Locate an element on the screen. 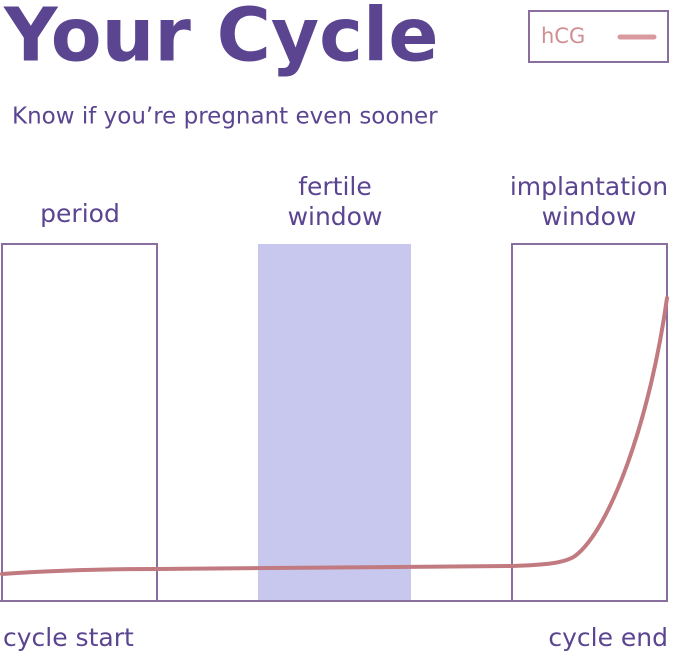 This screenshot has height=656, width=679. title: Your Cycle is located at coordinates (221, 39).